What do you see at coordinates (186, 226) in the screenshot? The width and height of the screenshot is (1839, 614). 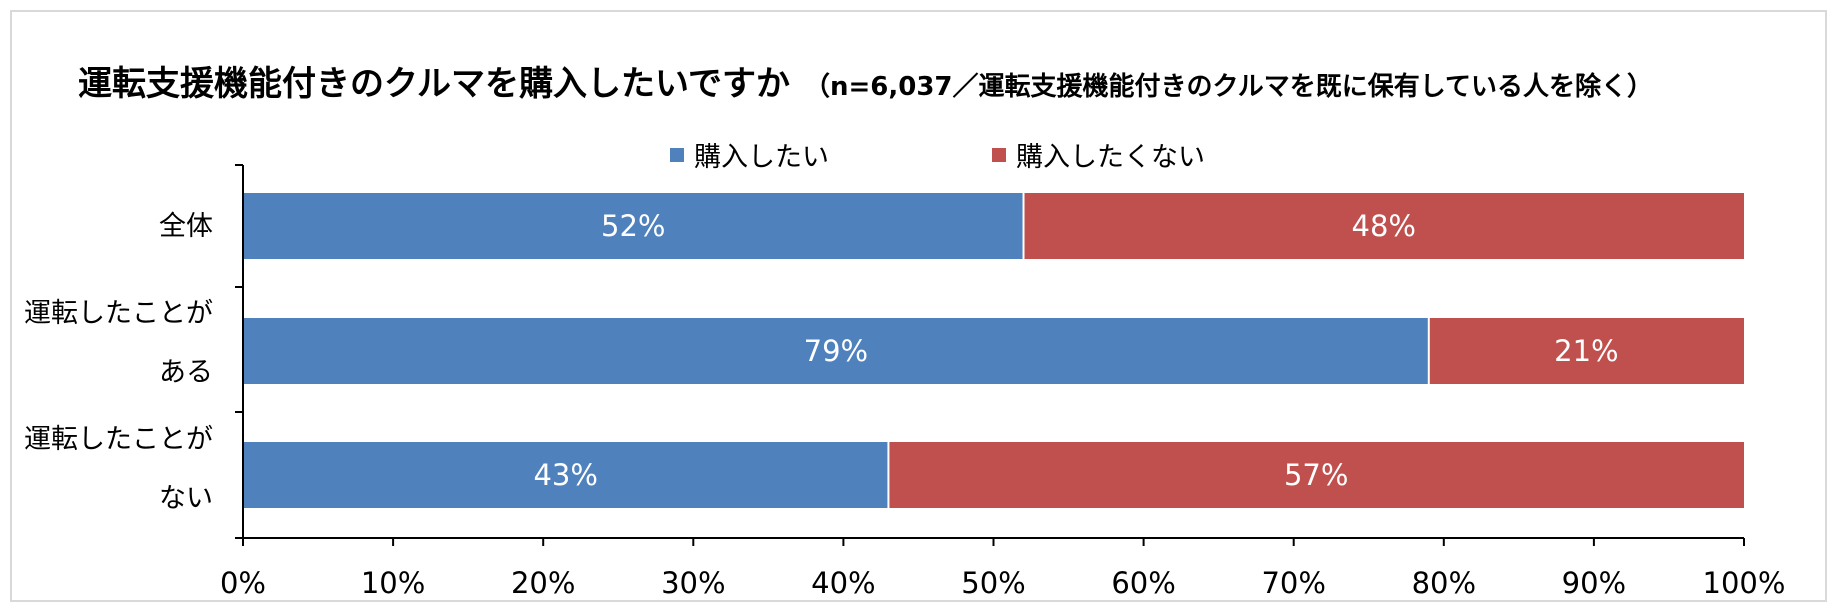 I see `category-label-1-1: 全体` at bounding box center [186, 226].